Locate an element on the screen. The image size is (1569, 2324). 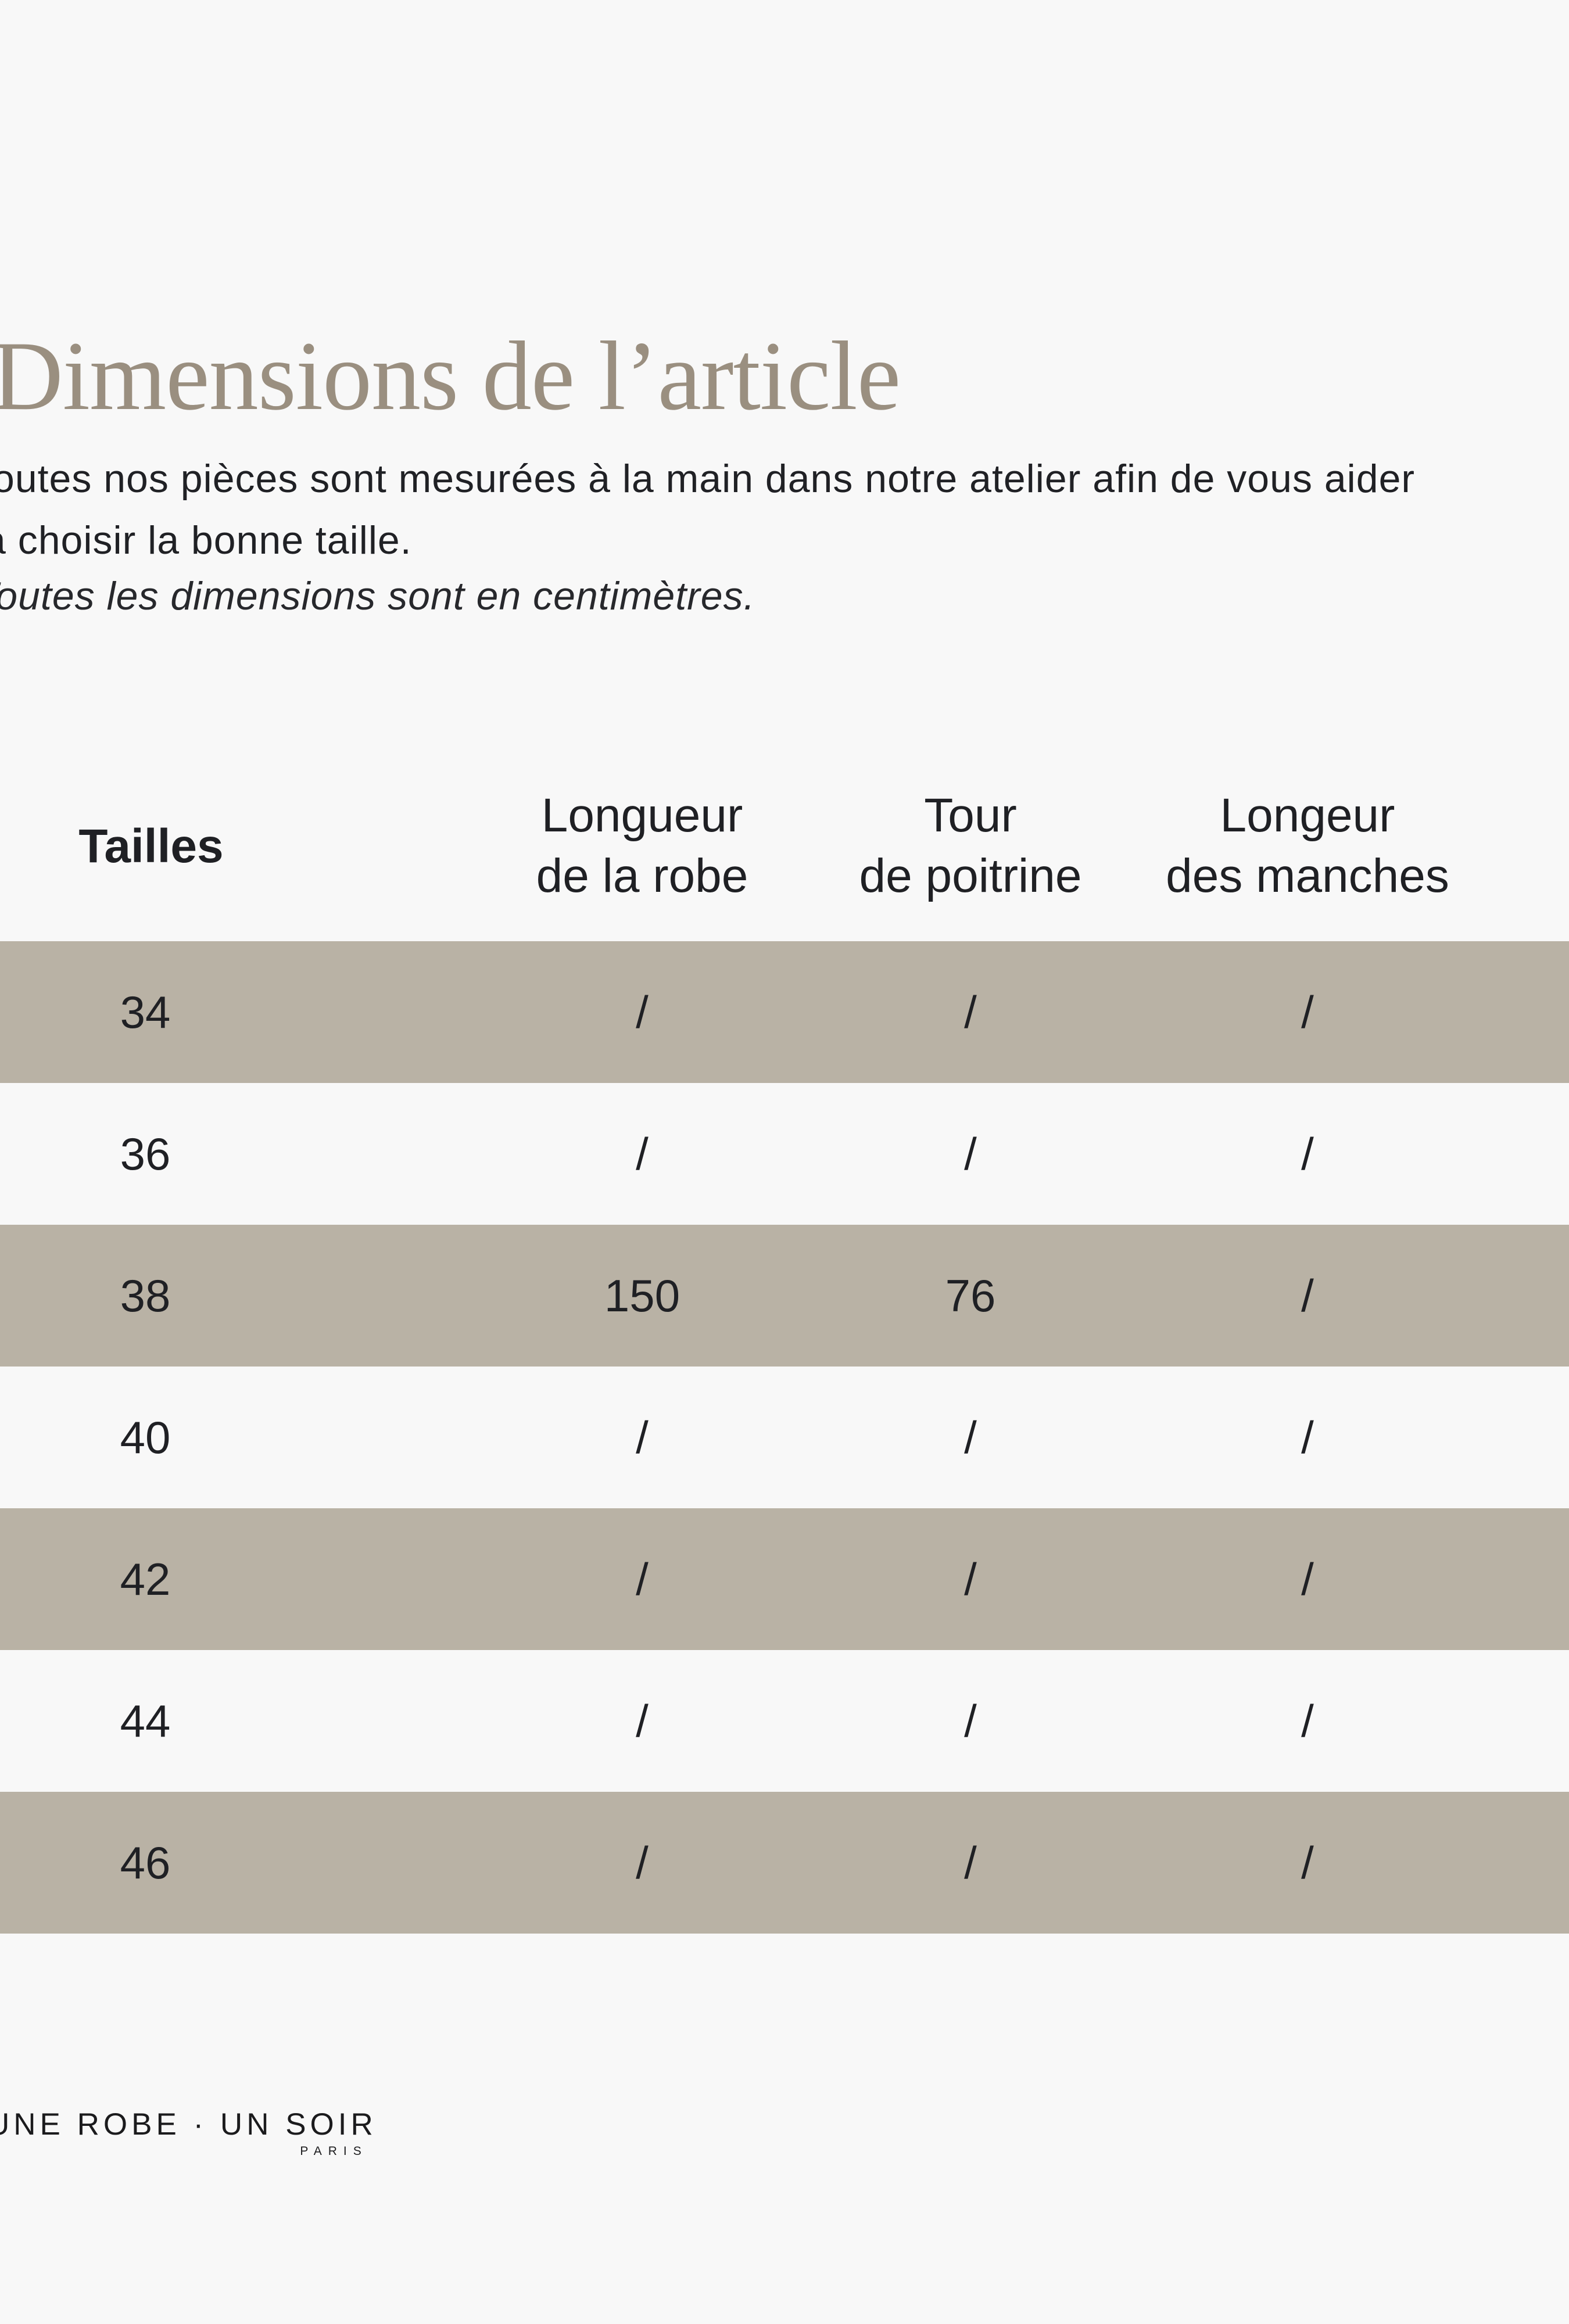
table-row-36: 36 / / / is located at coordinates (784, 1154).